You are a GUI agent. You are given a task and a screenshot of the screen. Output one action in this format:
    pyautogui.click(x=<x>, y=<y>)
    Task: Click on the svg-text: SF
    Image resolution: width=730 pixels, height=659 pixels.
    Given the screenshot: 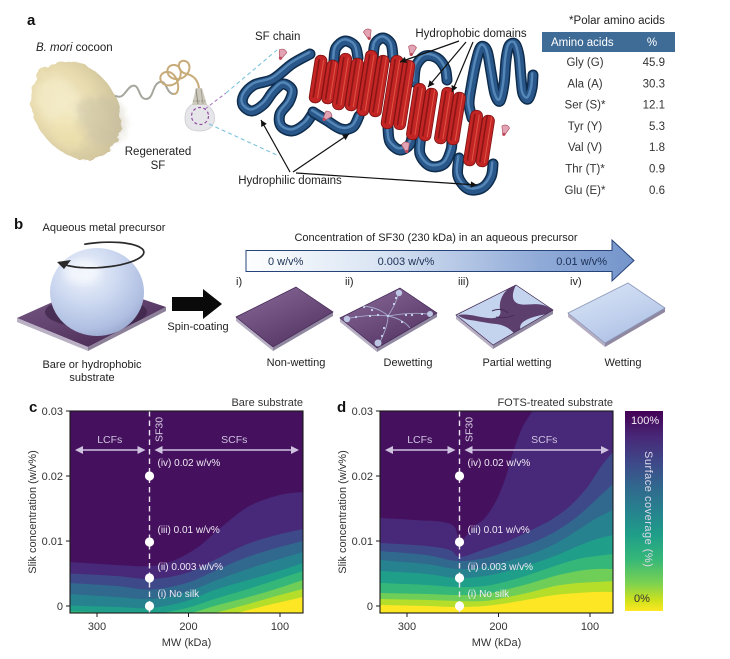 What is the action you would take?
    pyautogui.click(x=158, y=166)
    